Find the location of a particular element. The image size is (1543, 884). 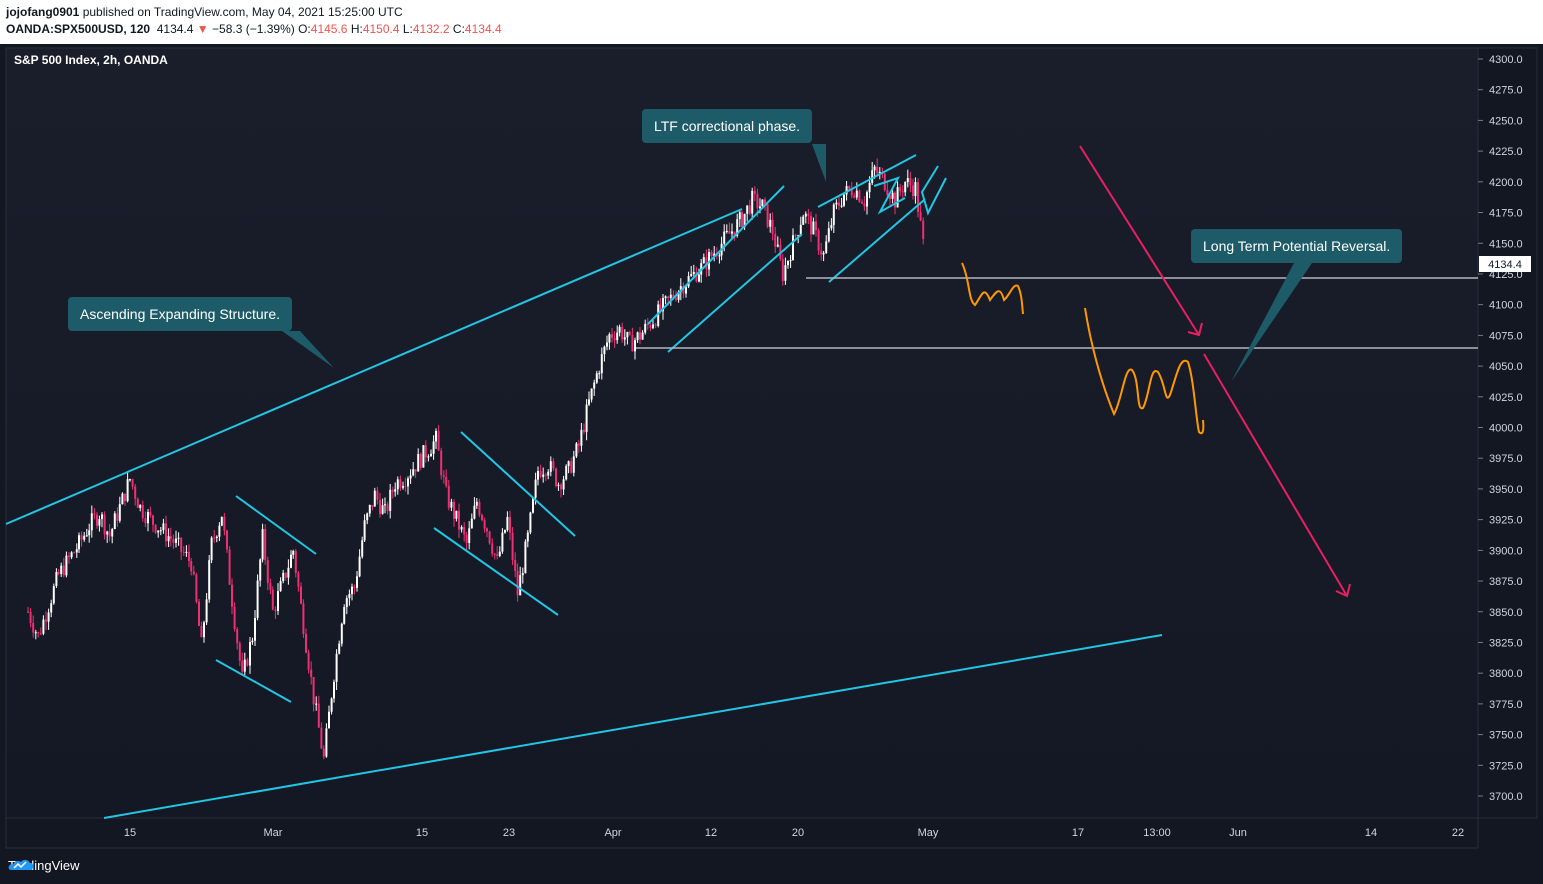

channel-3-upper is located at coordinates (716, 255).